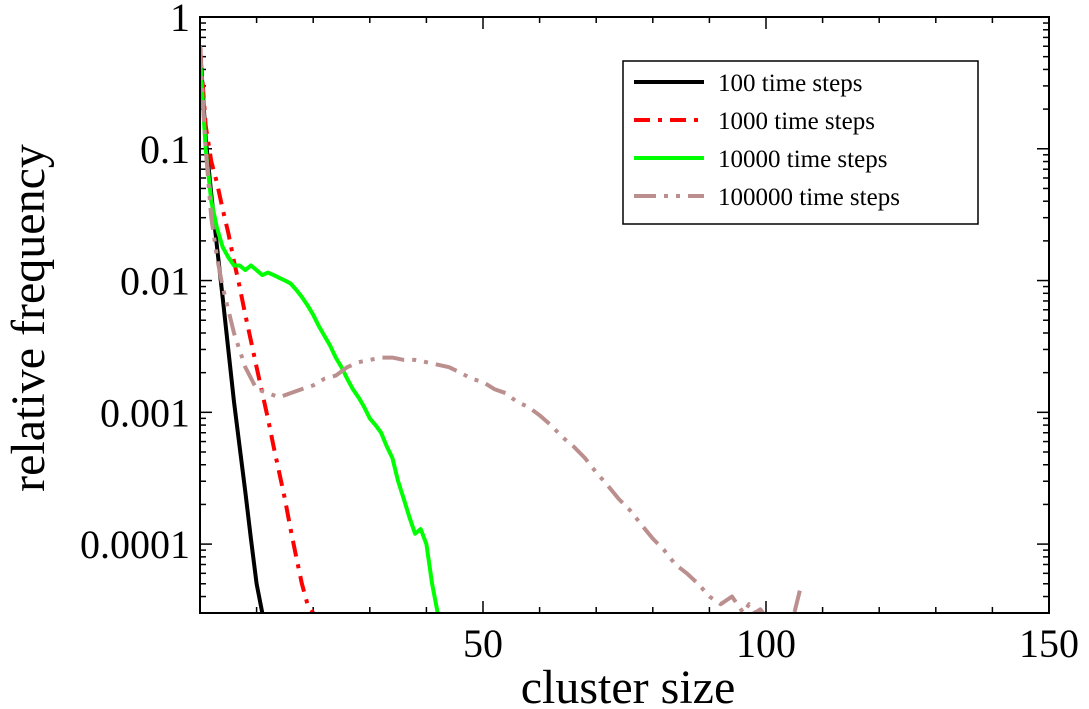  What do you see at coordinates (802, 159) in the screenshot?
I see `legend-label-3: 10000 time steps` at bounding box center [802, 159].